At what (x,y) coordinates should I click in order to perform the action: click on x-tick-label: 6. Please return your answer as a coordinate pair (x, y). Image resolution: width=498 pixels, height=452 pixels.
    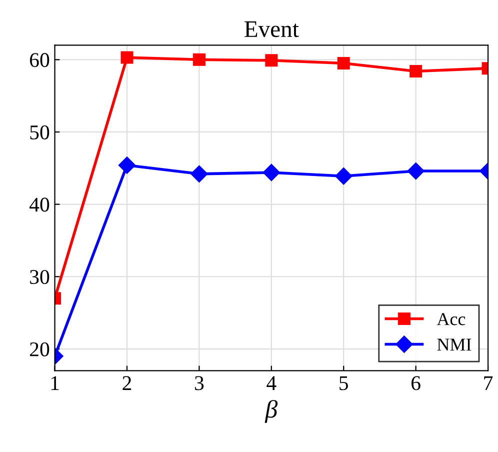
    Looking at the image, I should click on (416, 383).